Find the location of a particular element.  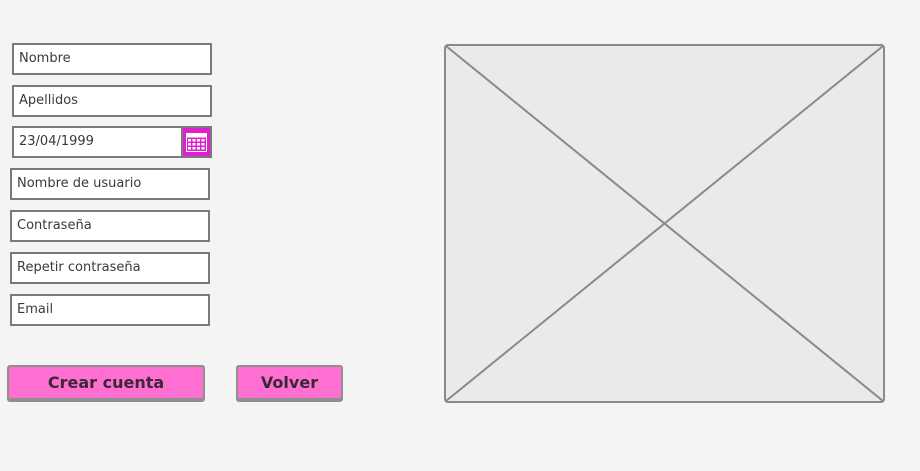

crear-cuenta-button: Crear cuenta is located at coordinates (106, 383).